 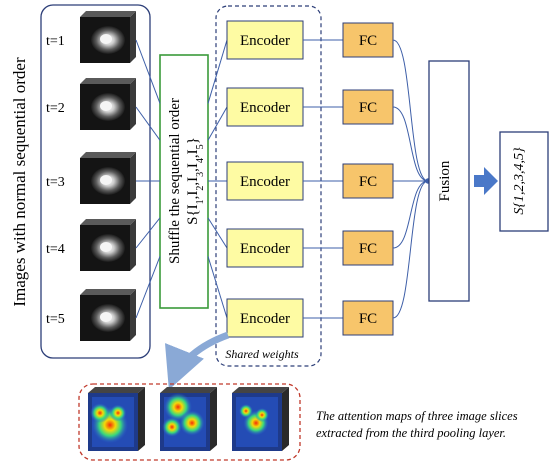 I want to click on frame-label-1: t=1, so click(x=55, y=41).